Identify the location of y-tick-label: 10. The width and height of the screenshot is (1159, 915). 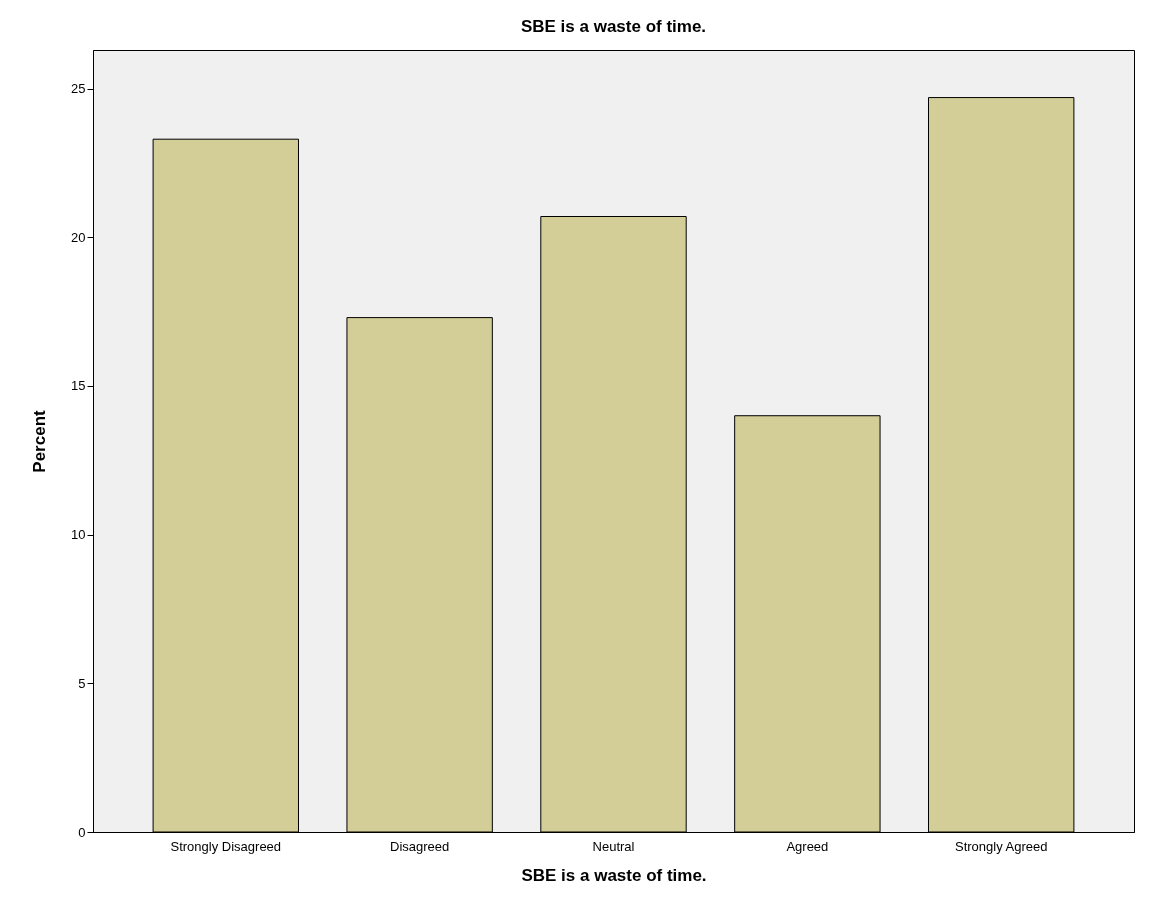
(78, 535).